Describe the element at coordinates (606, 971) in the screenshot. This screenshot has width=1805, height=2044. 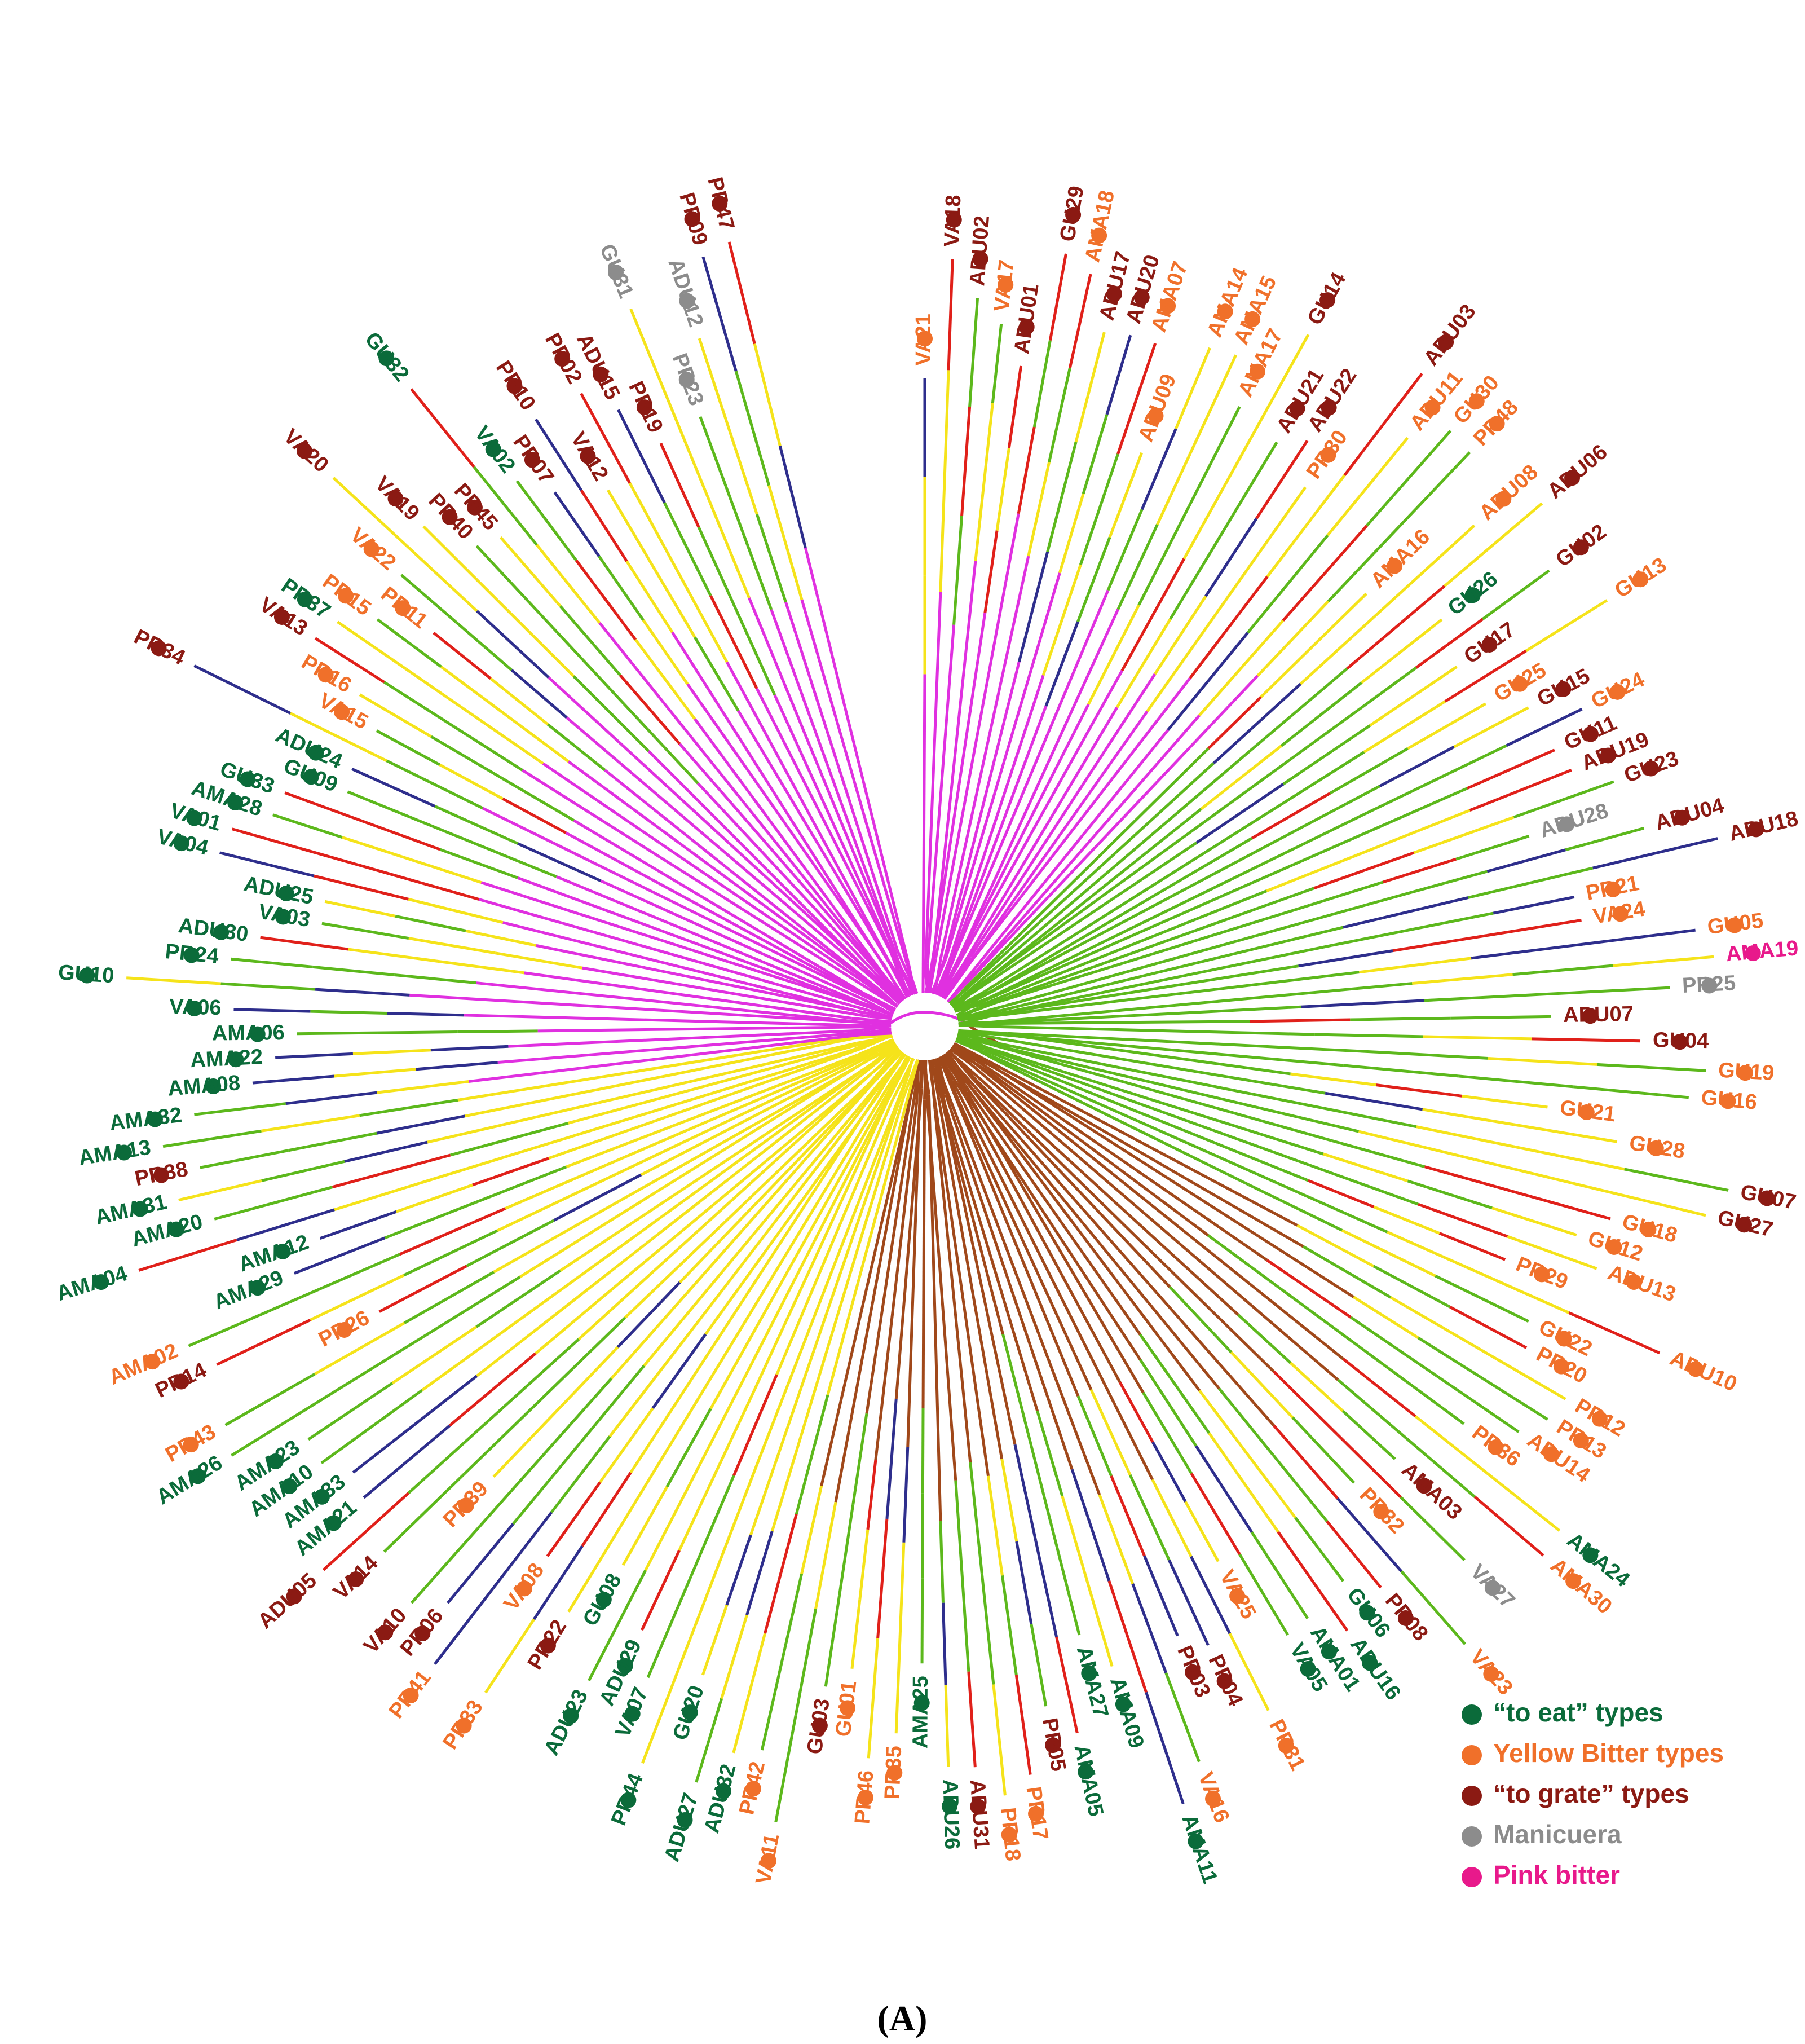
I see `branch-VA03` at that location.